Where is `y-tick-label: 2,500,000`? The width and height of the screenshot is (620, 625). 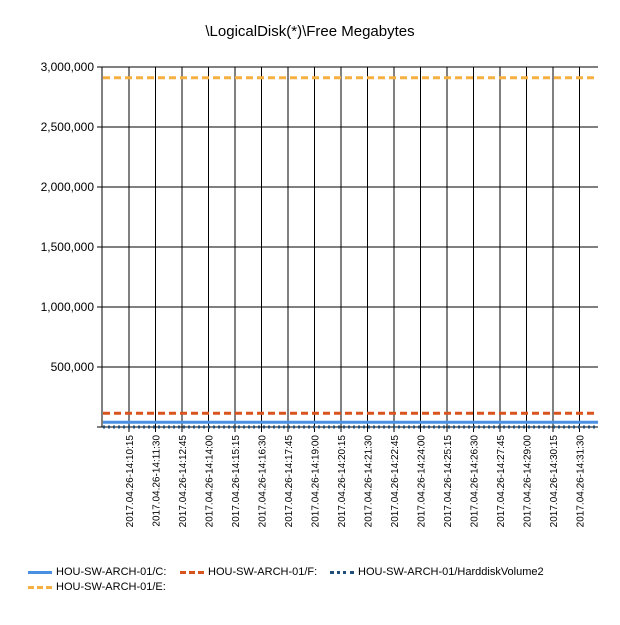 y-tick-label: 2,500,000 is located at coordinates (68, 127).